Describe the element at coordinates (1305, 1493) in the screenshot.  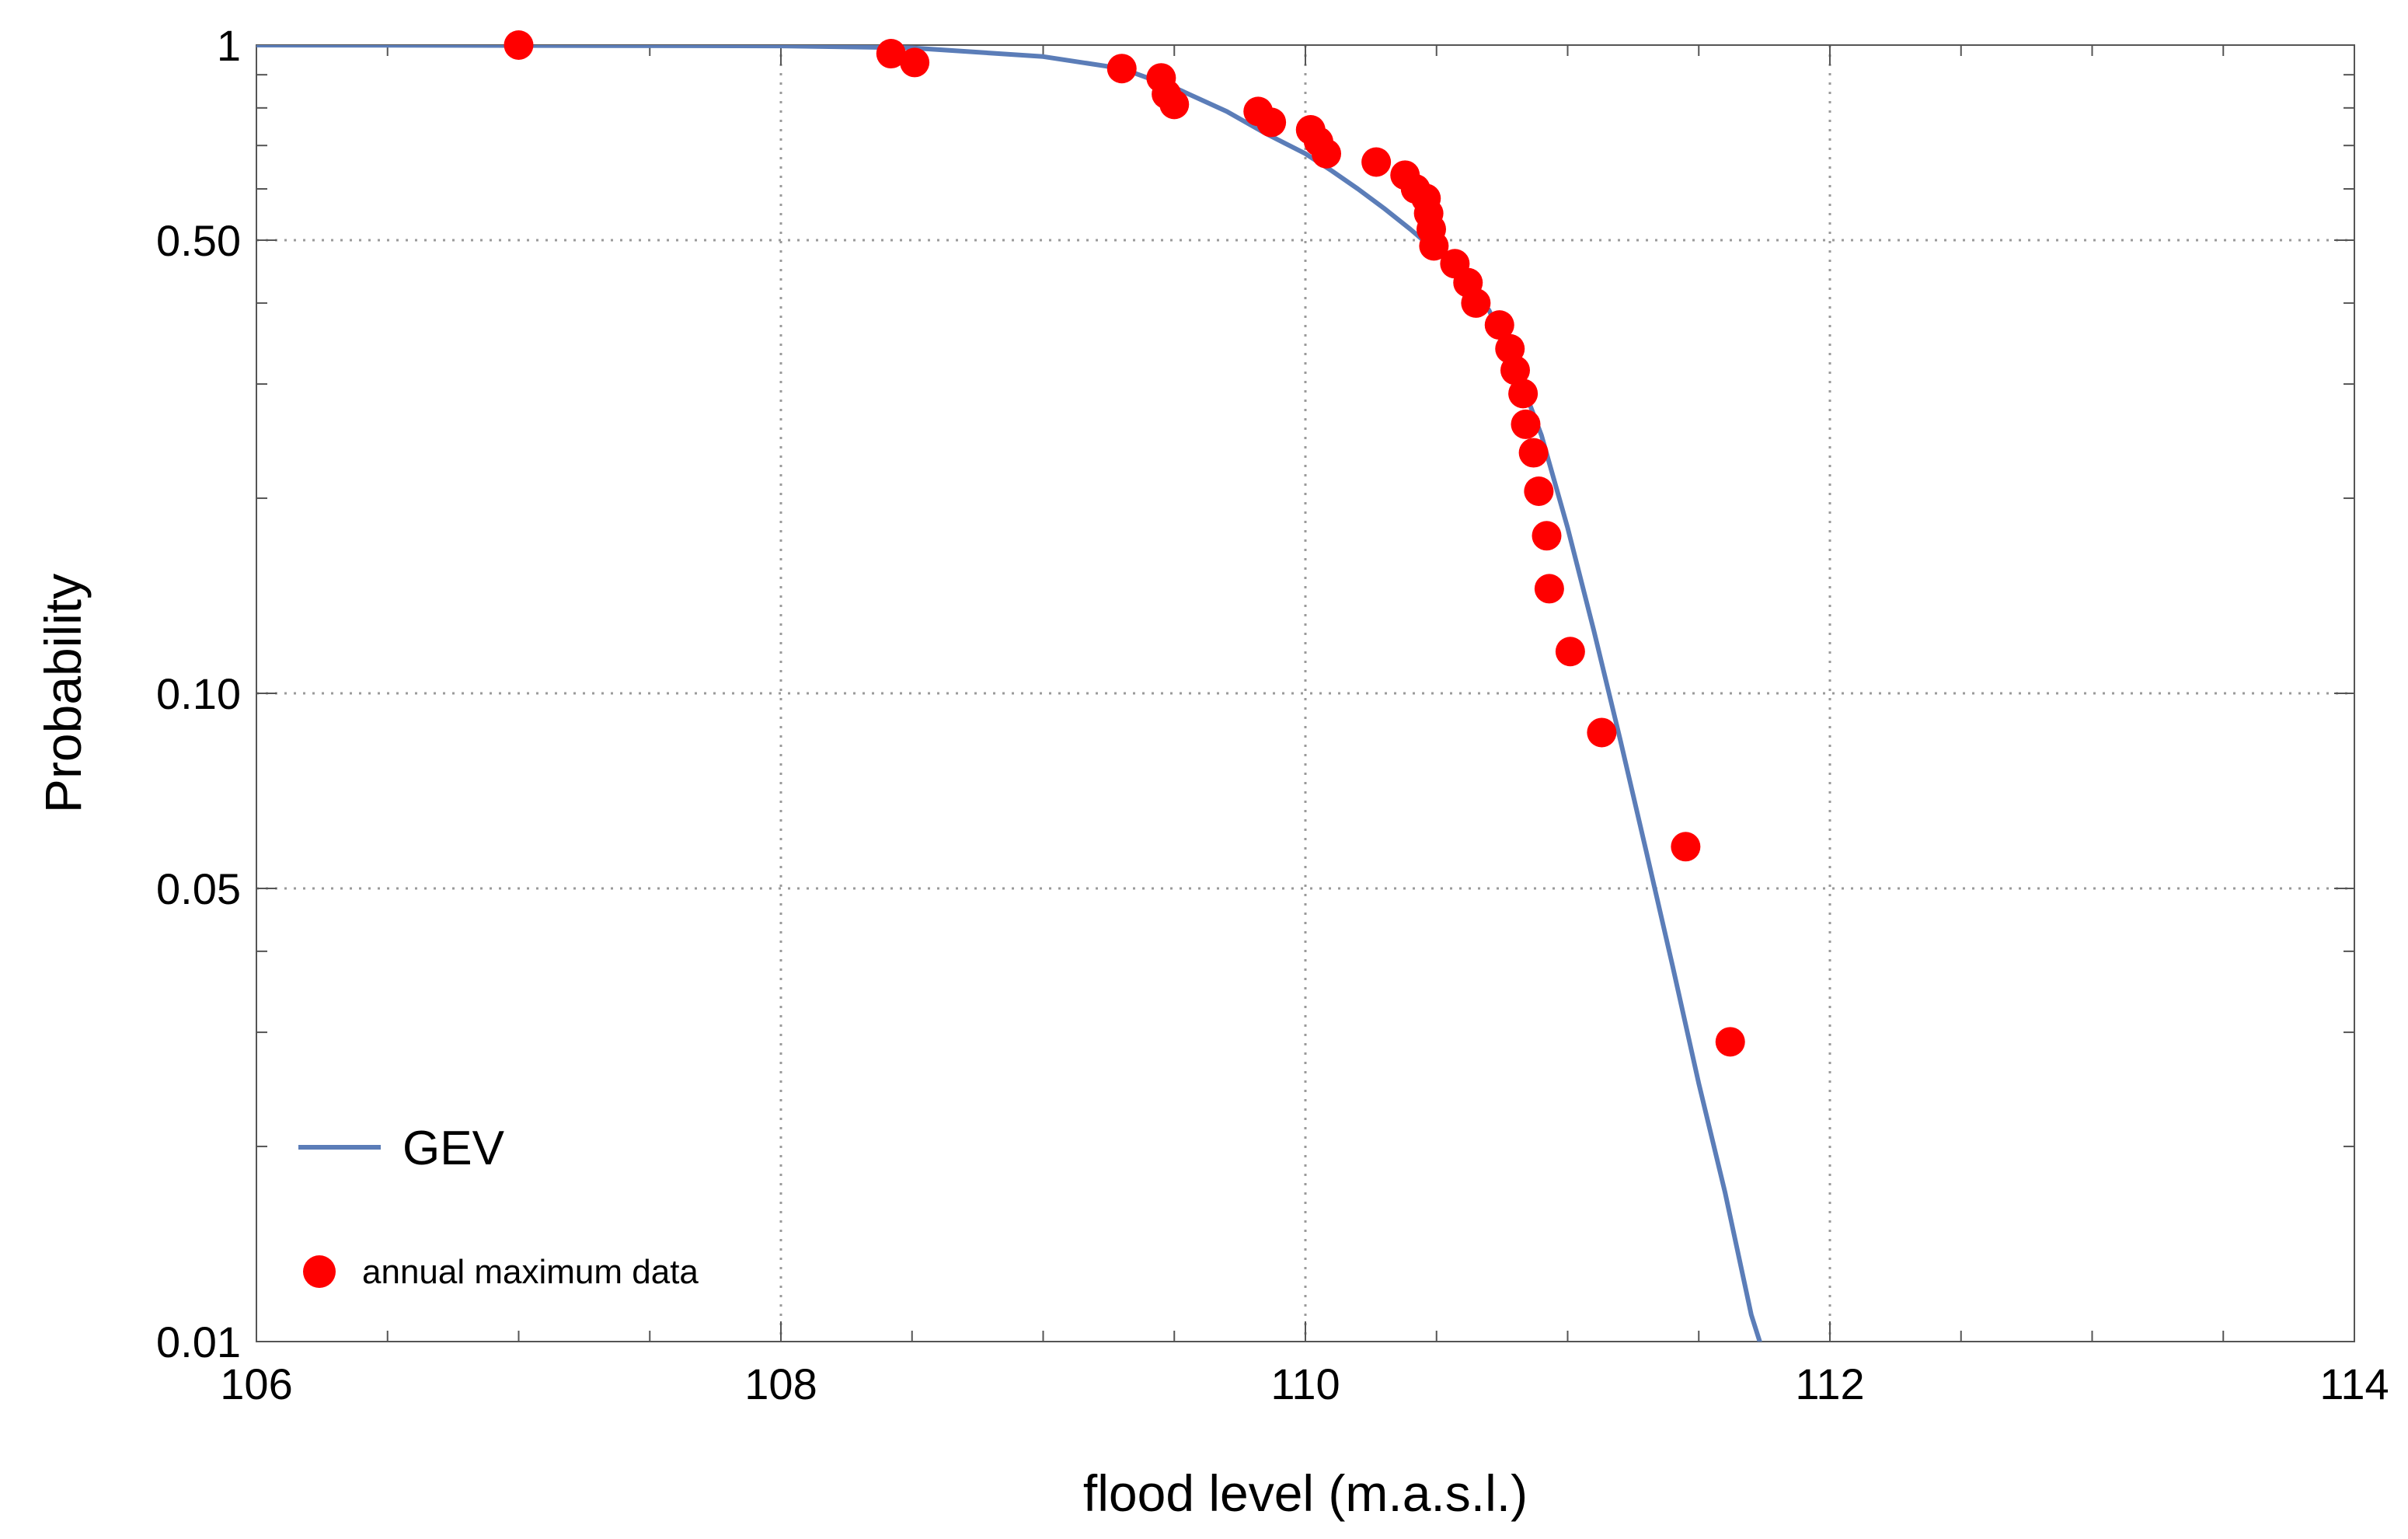
I see `x-axis-title: flood level (m.a.s.l.)` at that location.